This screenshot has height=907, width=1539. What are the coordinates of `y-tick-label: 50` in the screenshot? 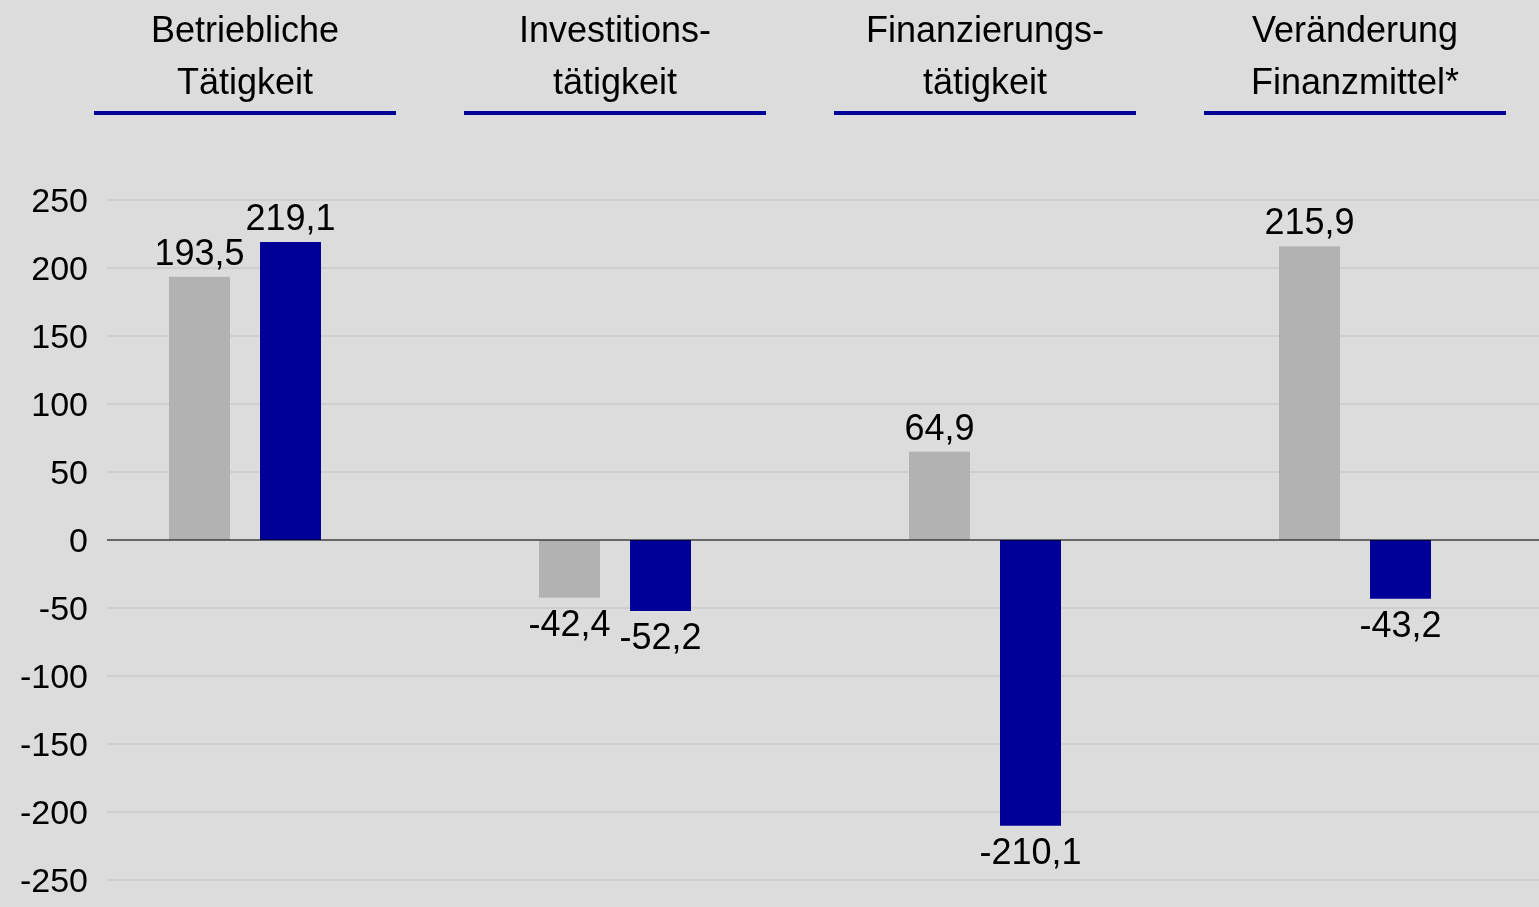 It's located at (69, 471).